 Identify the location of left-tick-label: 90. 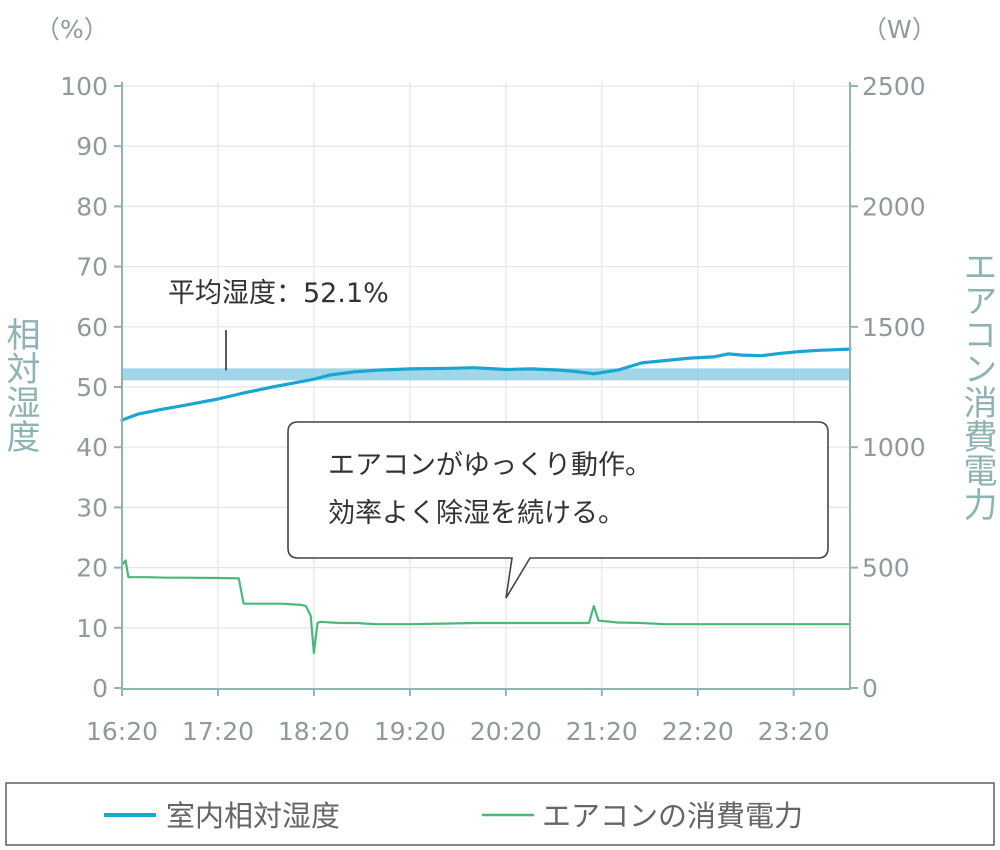
(92, 146).